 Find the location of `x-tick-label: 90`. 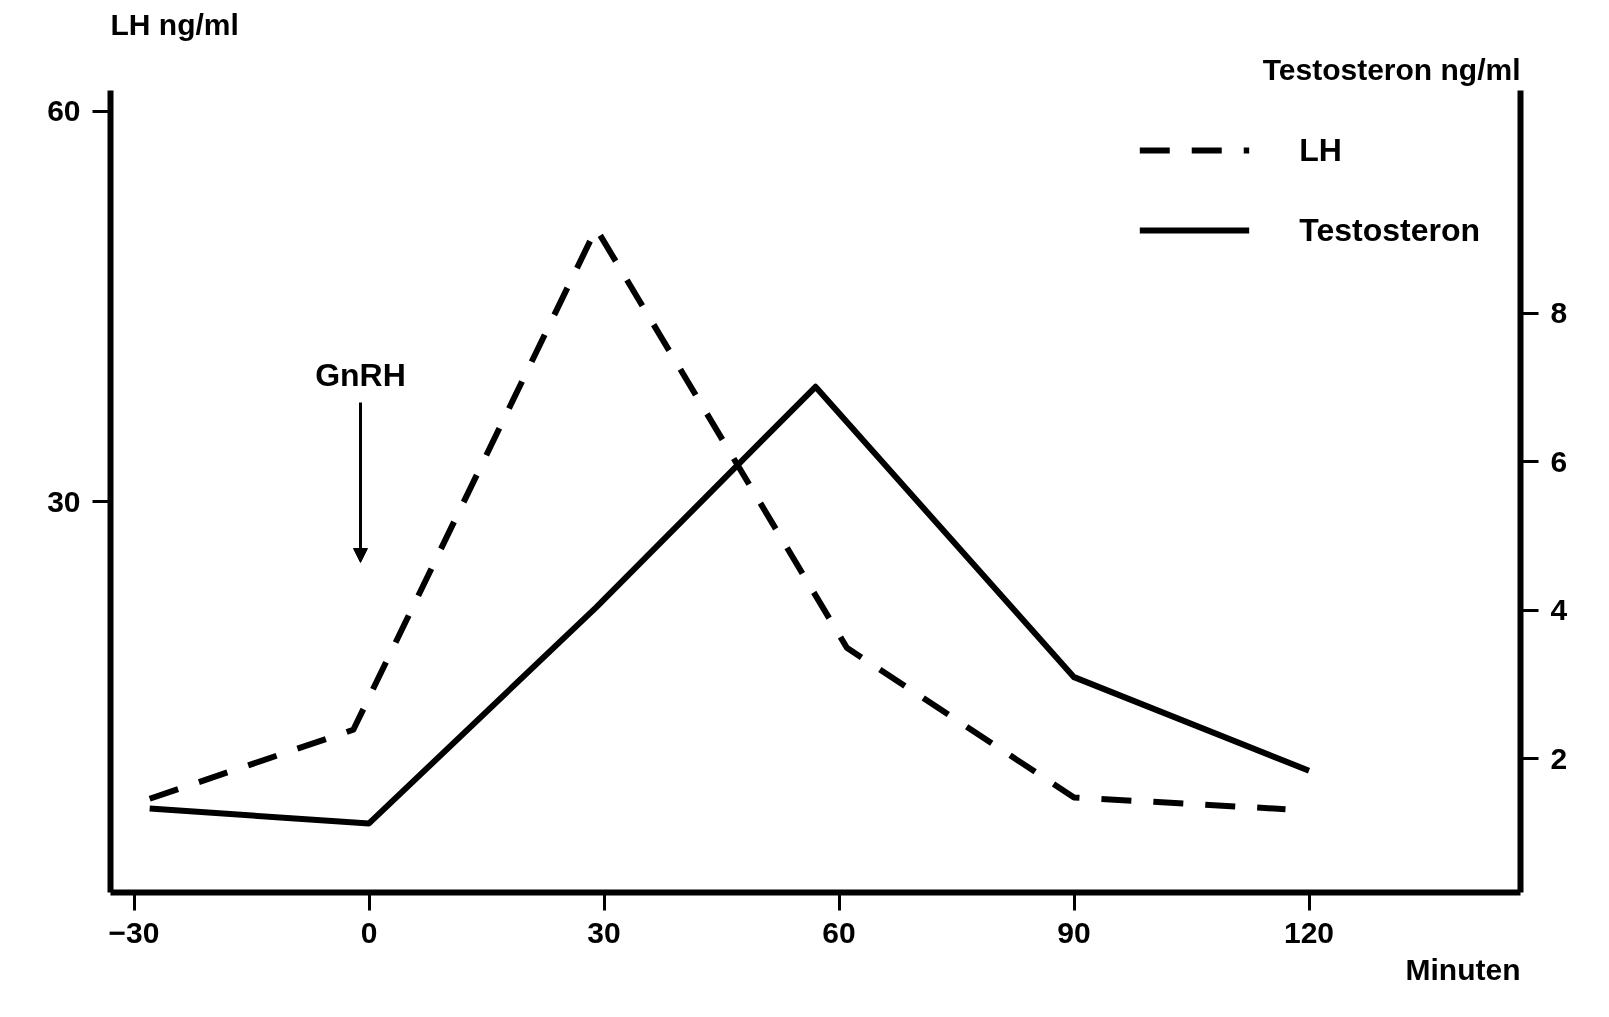

x-tick-label: 90 is located at coordinates (1074, 932).